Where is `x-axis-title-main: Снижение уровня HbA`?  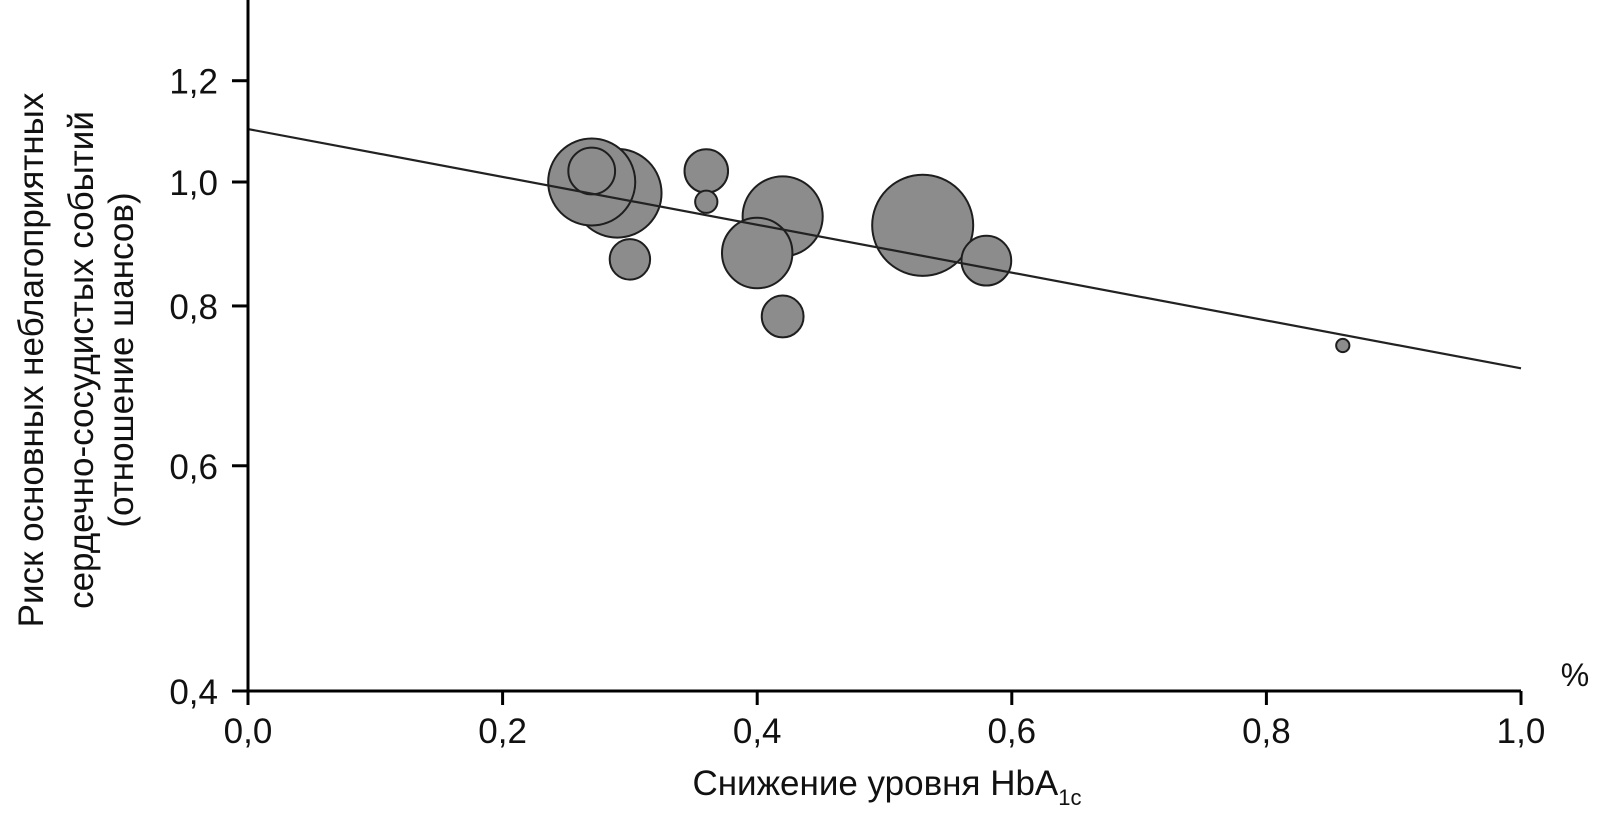 x-axis-title-main: Снижение уровня HbA is located at coordinates (875, 783).